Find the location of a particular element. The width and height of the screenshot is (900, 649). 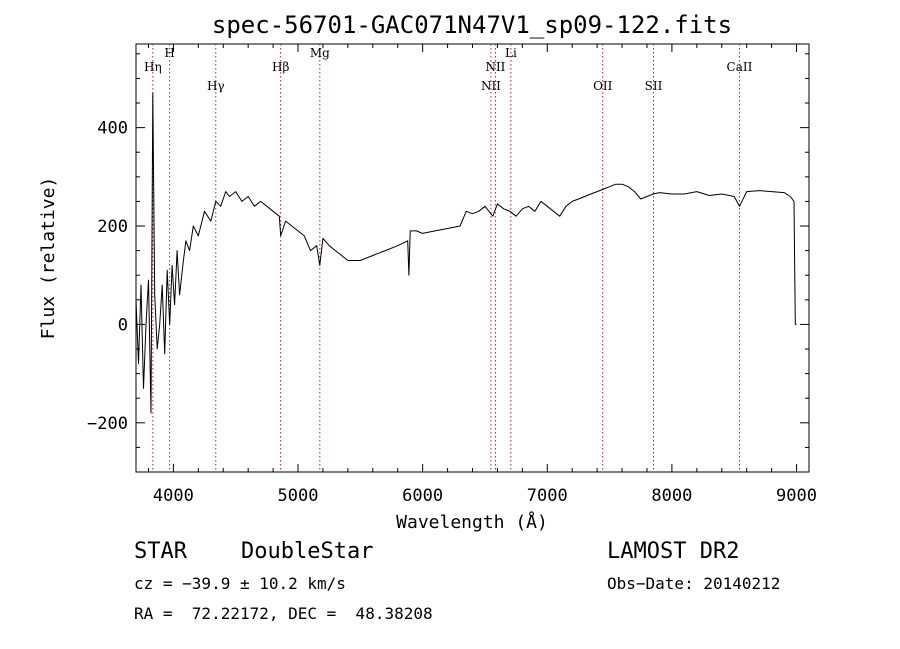

coordinates: RA = 72.22172, DEC = 48.38208 is located at coordinates (283, 613).